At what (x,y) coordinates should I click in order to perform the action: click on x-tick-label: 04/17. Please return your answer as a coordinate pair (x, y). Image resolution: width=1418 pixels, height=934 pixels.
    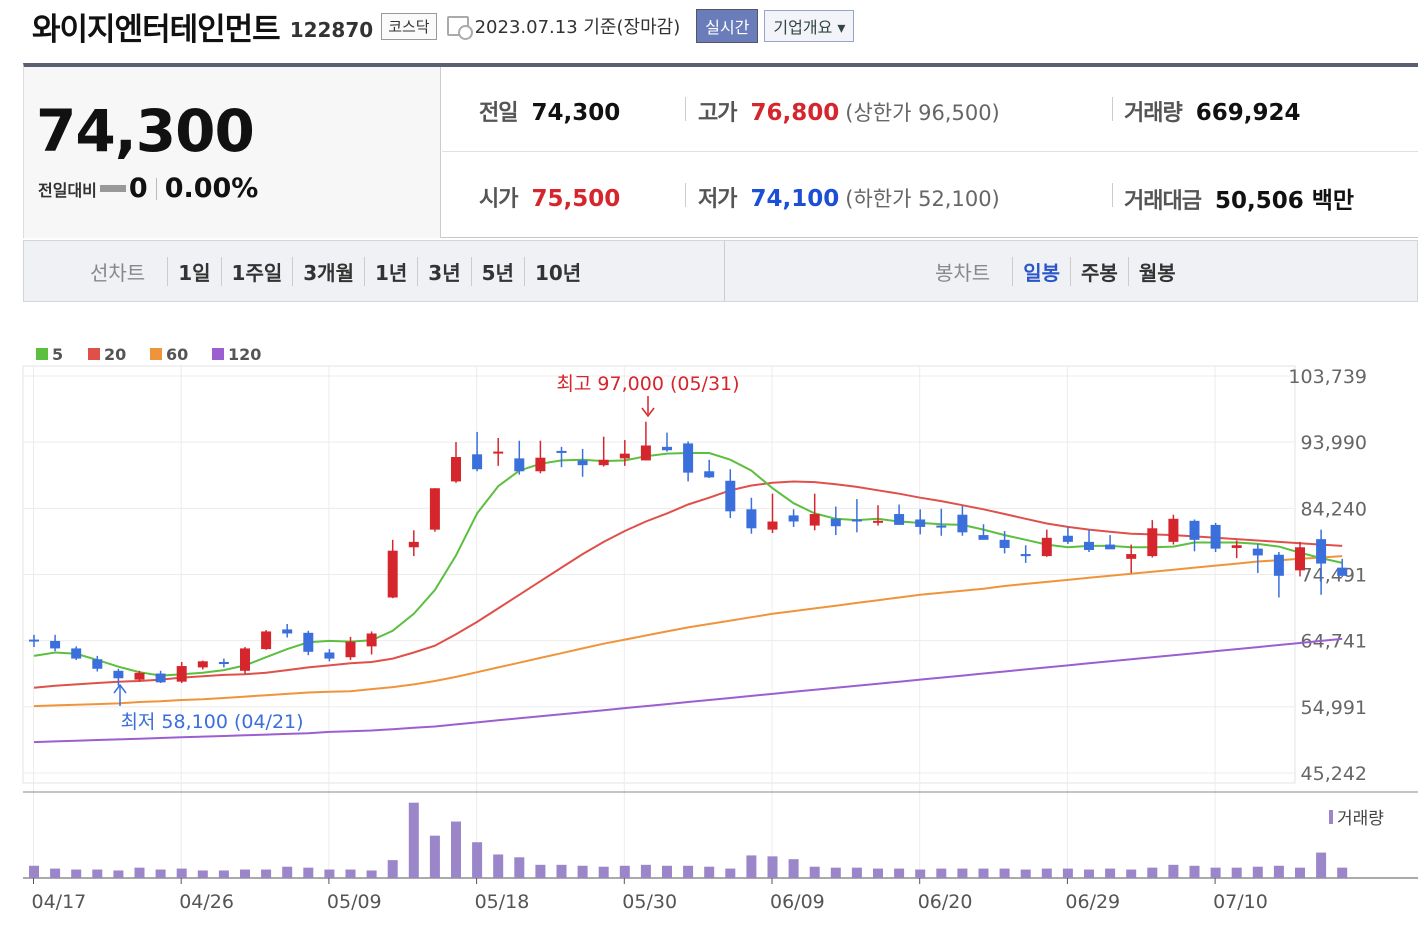
    Looking at the image, I should click on (59, 902).